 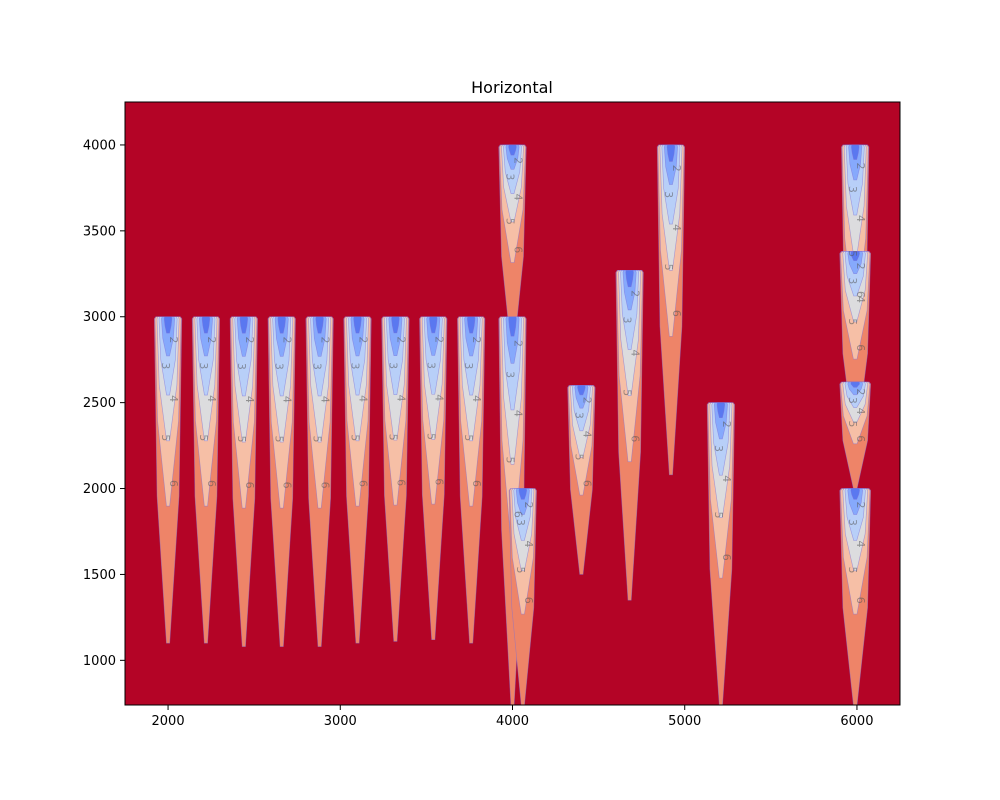 I want to click on y-tick-label: 4000, so click(x=99, y=145).